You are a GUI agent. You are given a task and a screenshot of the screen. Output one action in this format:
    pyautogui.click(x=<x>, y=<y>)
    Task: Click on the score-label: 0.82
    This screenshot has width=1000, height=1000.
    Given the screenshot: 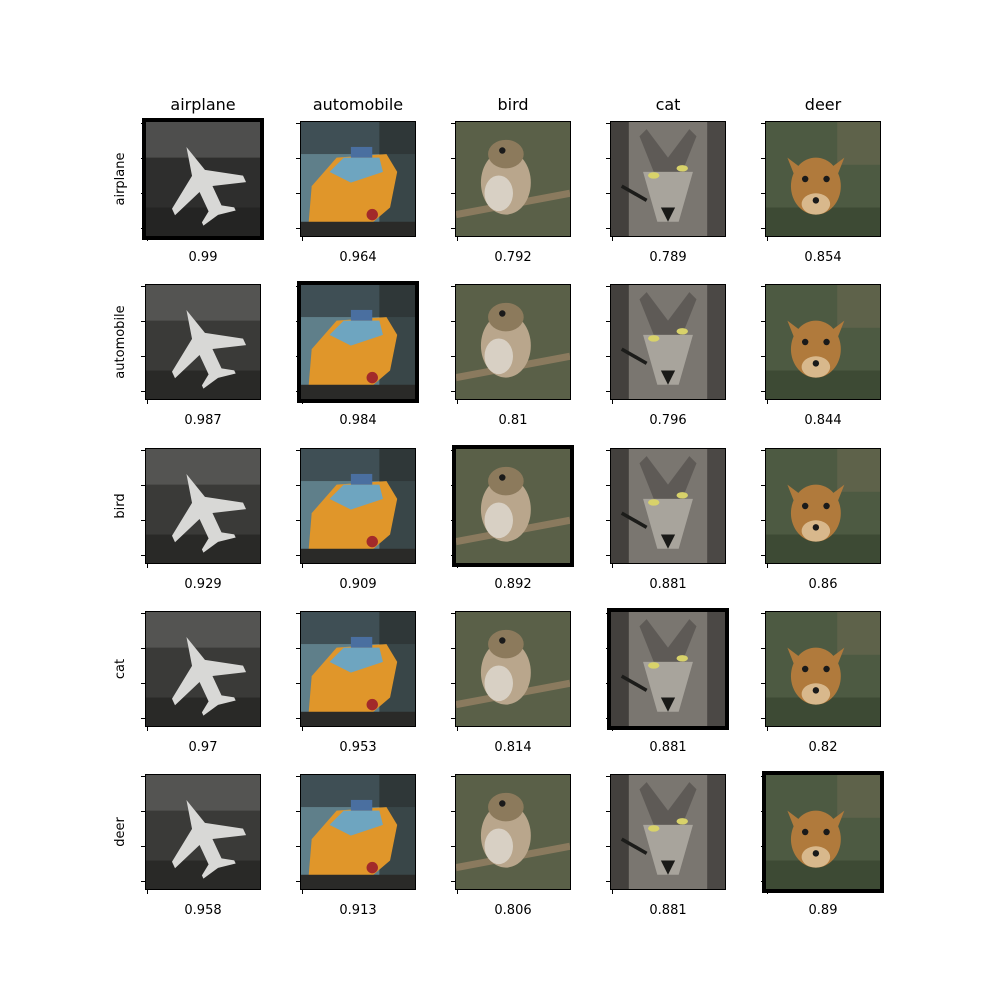 What is the action you would take?
    pyautogui.click(x=823, y=747)
    